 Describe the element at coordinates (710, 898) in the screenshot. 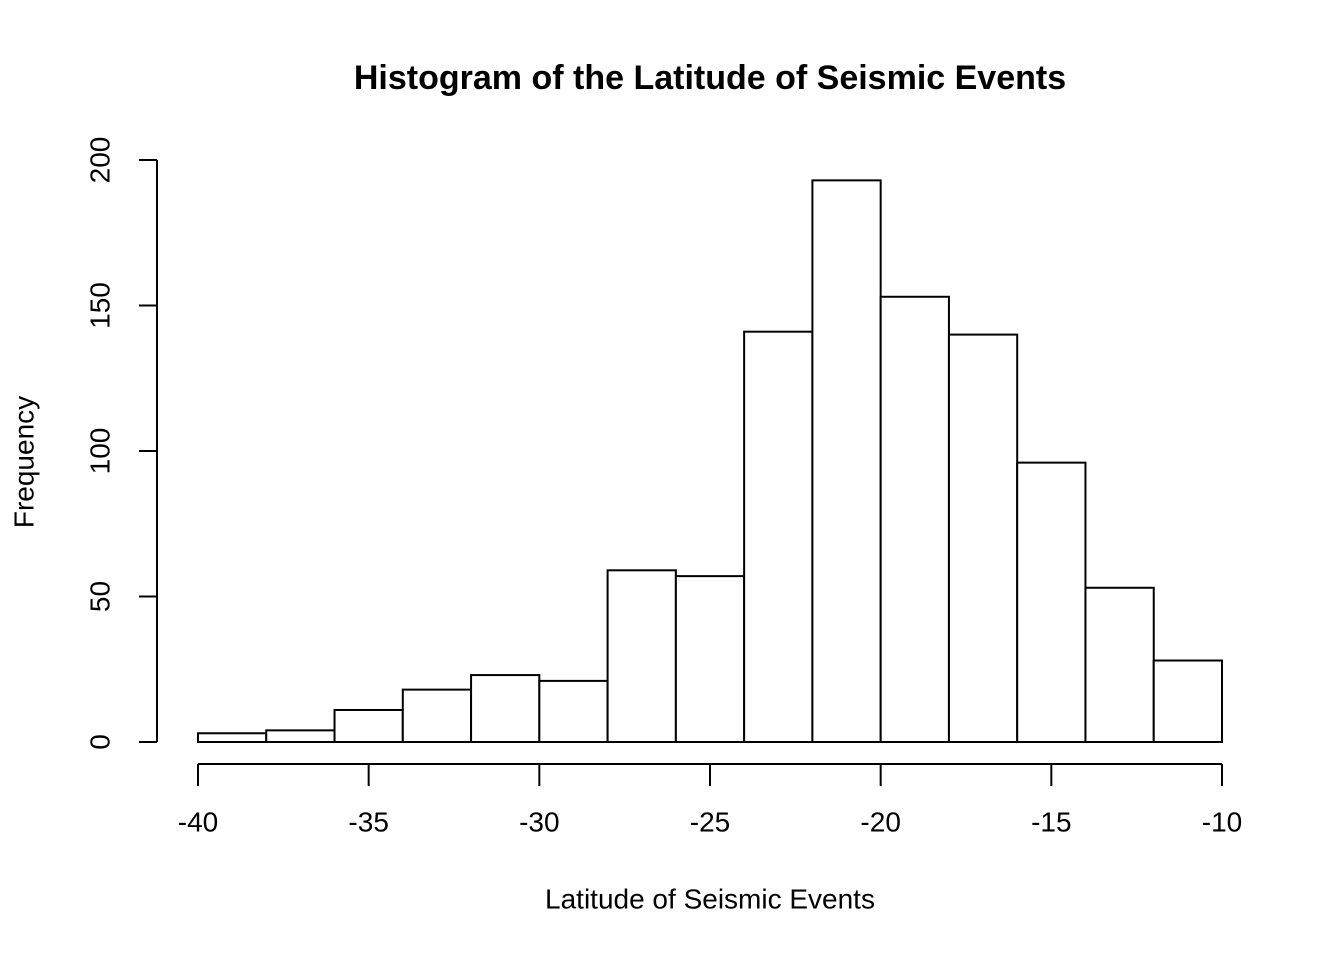

I see `x-axis-label: Latitude of Seismic Events` at that location.